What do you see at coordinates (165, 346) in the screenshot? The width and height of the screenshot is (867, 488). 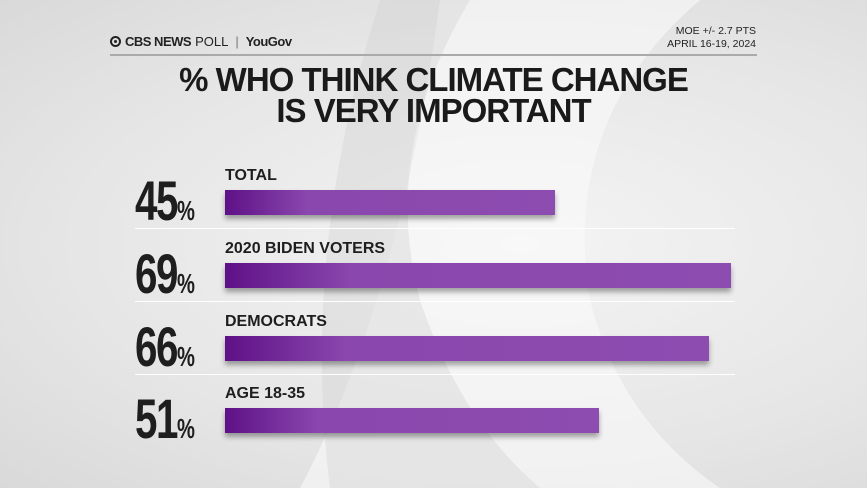 I see `value-label: 66%` at bounding box center [165, 346].